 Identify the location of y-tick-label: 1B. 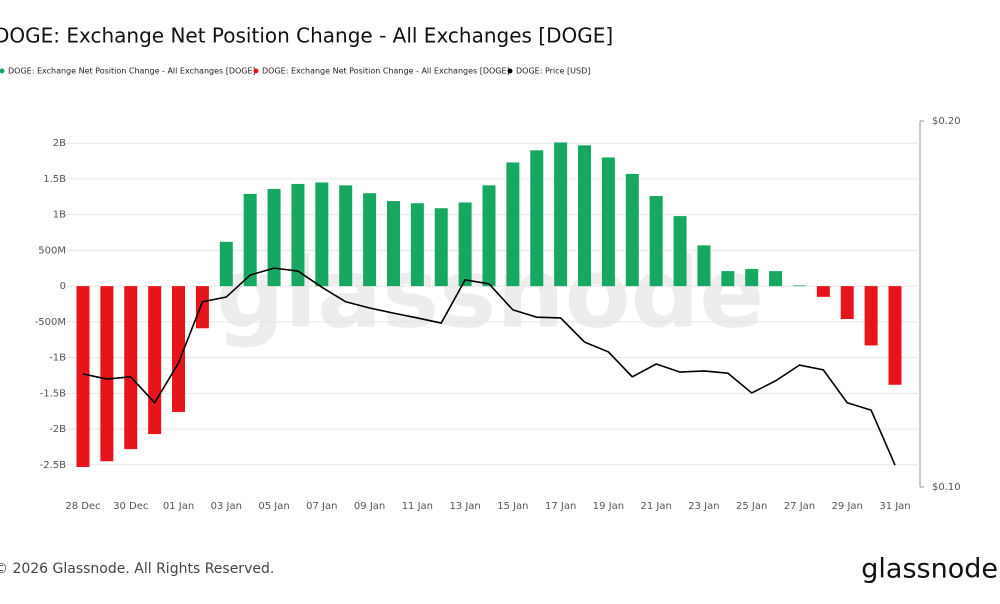
(59, 215).